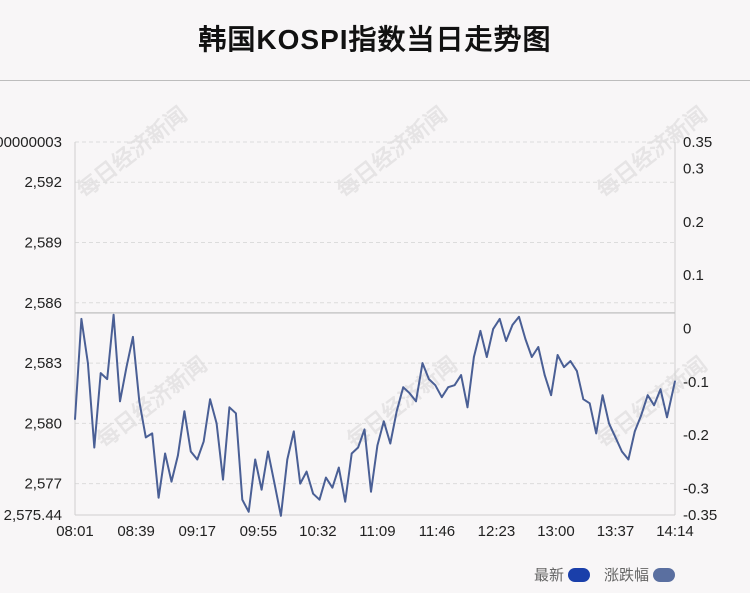  I want to click on x-tick-label: 09:17, so click(197, 531).